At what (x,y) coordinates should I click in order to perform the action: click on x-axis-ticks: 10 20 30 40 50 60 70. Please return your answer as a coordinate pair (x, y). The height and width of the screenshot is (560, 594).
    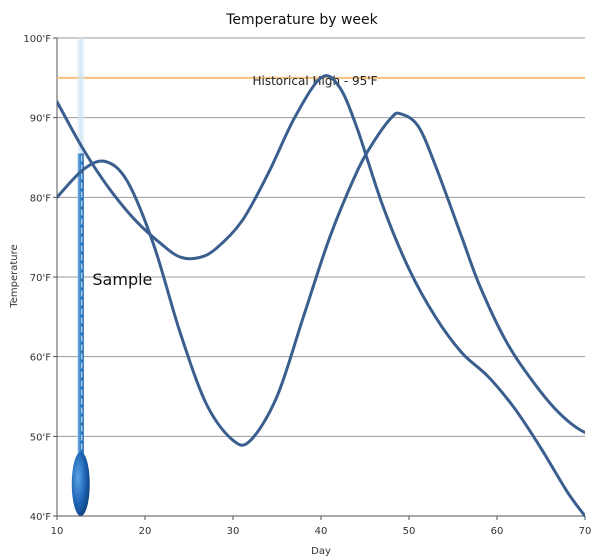
    Looking at the image, I should click on (321, 526).